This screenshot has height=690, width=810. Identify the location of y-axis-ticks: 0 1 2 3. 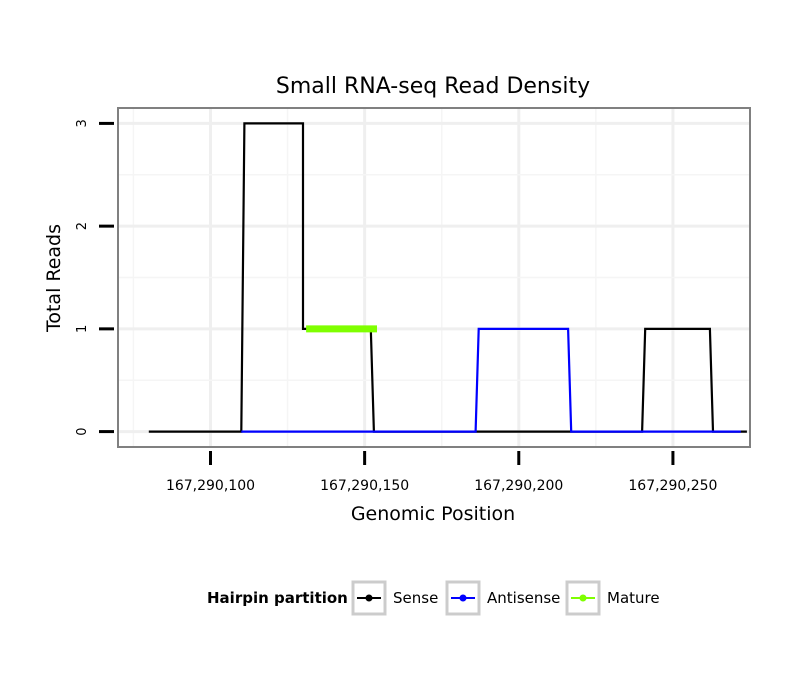
(94, 277).